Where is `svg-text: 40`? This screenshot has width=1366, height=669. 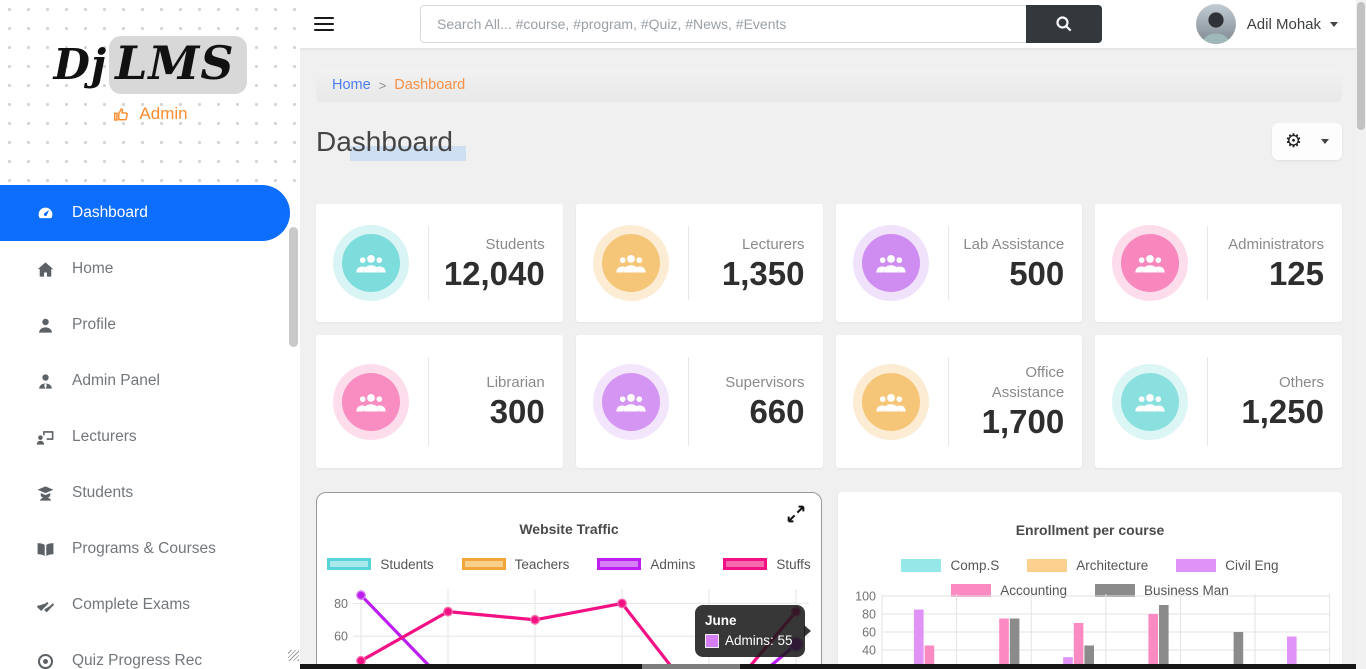
svg-text: 40 is located at coordinates (869, 651).